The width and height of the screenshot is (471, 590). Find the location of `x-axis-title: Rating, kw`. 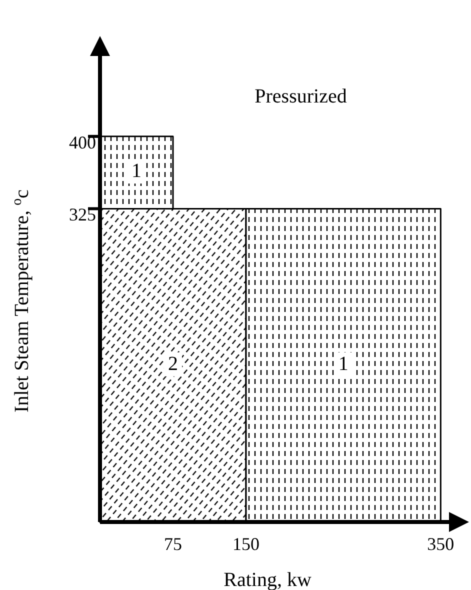

x-axis-title: Rating, kw is located at coordinates (268, 579).